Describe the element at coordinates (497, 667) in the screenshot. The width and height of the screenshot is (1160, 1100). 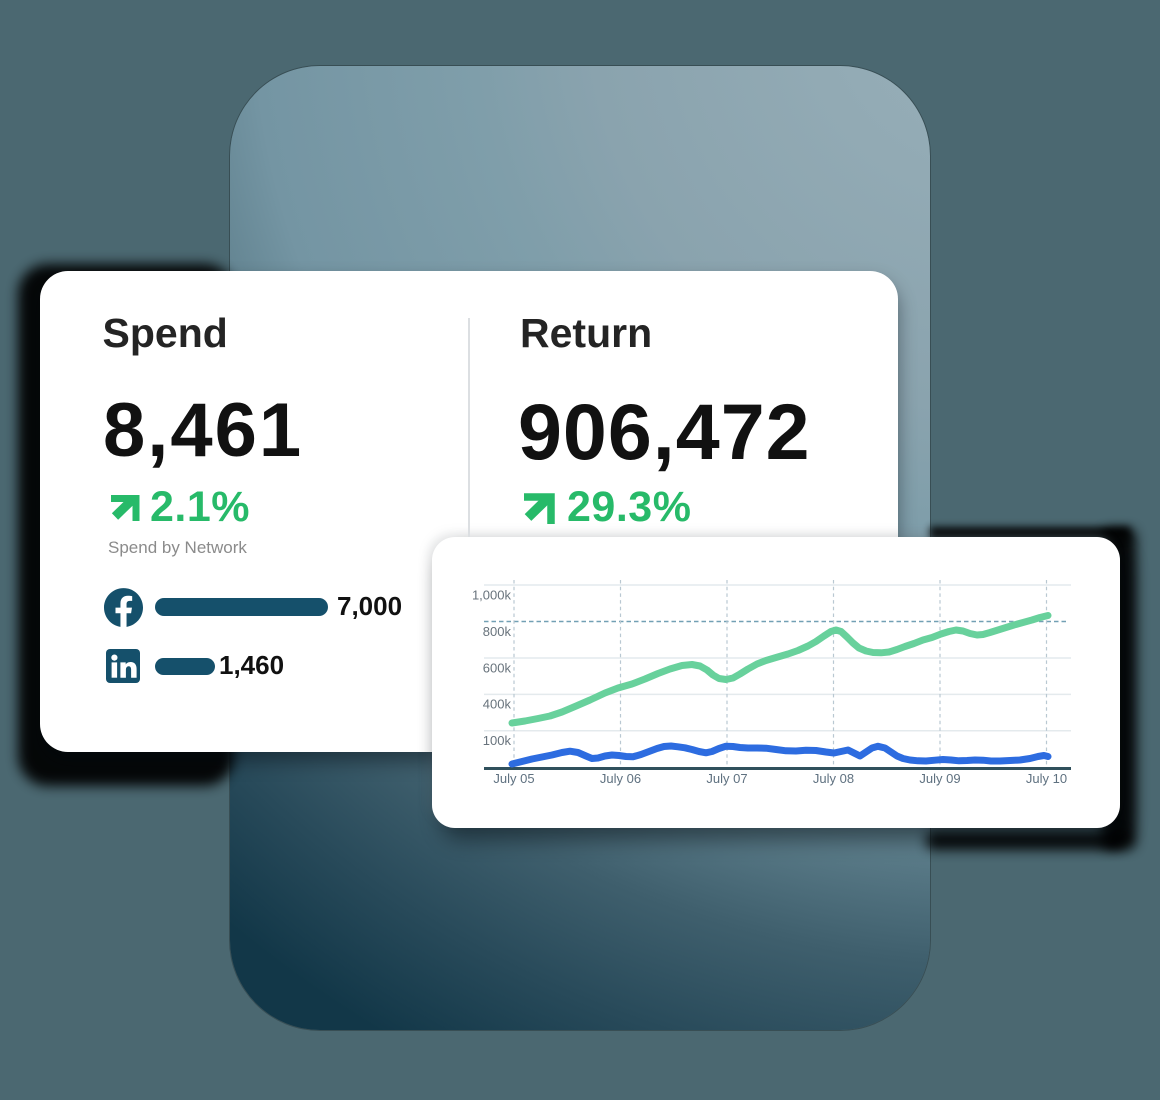
I see `svg-text: 600k` at that location.